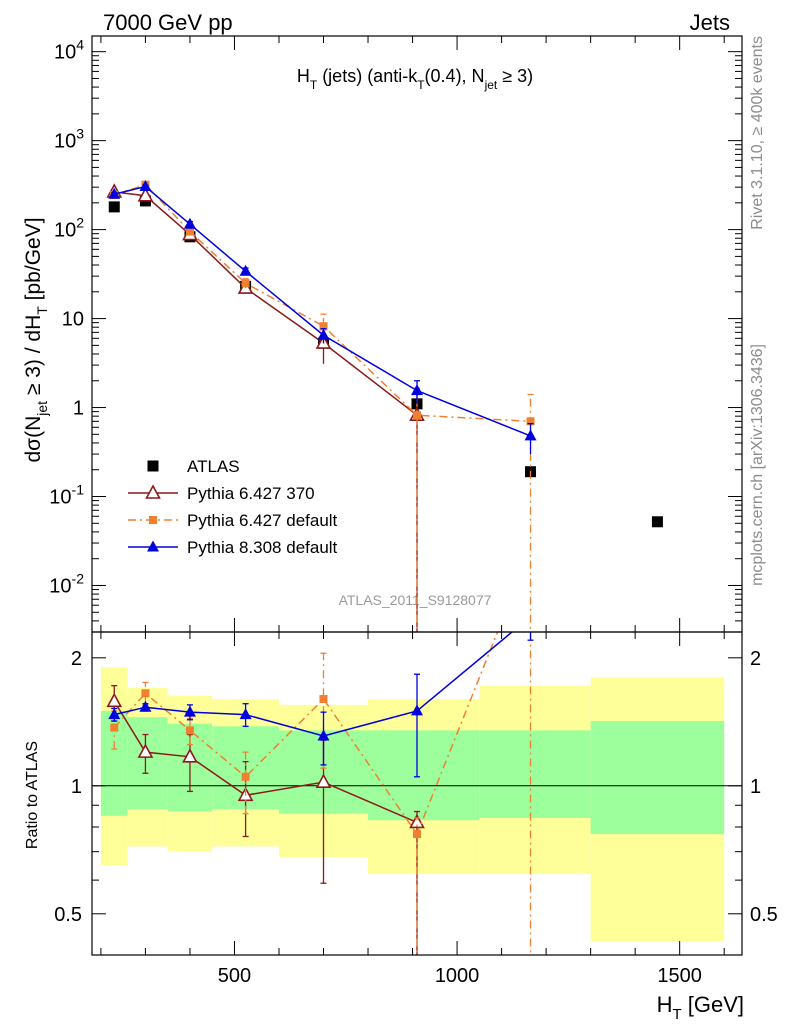  What do you see at coordinates (265, 762) in the screenshot?
I see `ratio-line` at bounding box center [265, 762].